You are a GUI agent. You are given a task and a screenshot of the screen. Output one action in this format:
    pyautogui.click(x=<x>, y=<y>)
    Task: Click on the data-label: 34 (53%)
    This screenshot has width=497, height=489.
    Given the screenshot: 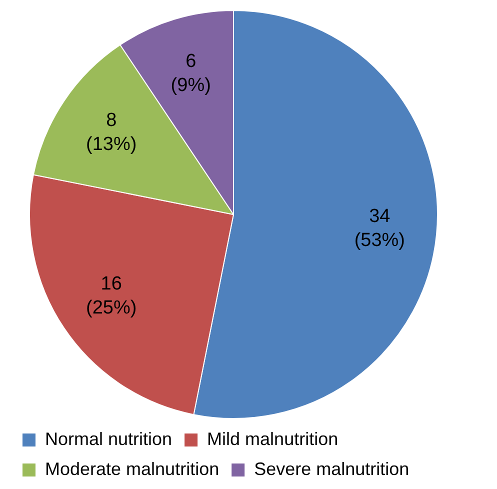 What is the action you would take?
    pyautogui.click(x=380, y=229)
    